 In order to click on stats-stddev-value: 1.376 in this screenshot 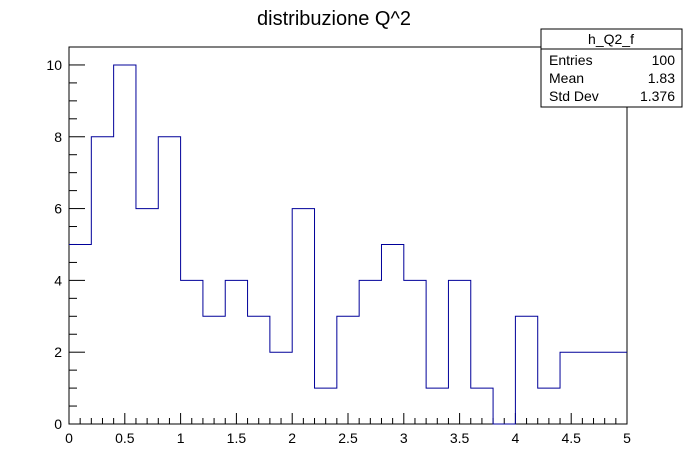, I will do `click(657, 96)`.